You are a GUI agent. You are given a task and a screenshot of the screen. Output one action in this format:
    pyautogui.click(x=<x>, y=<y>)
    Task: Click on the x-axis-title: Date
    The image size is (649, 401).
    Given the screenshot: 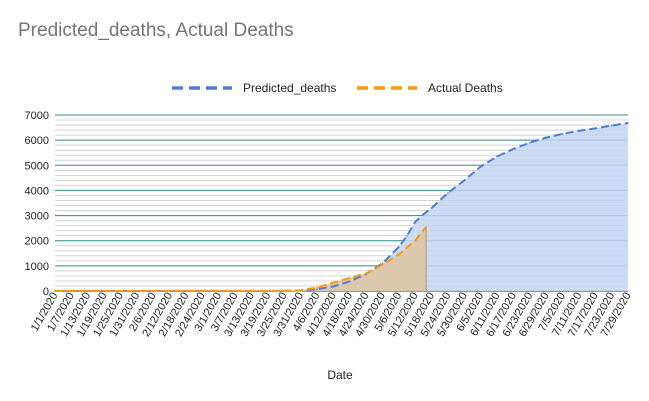 What is the action you would take?
    pyautogui.click(x=340, y=375)
    